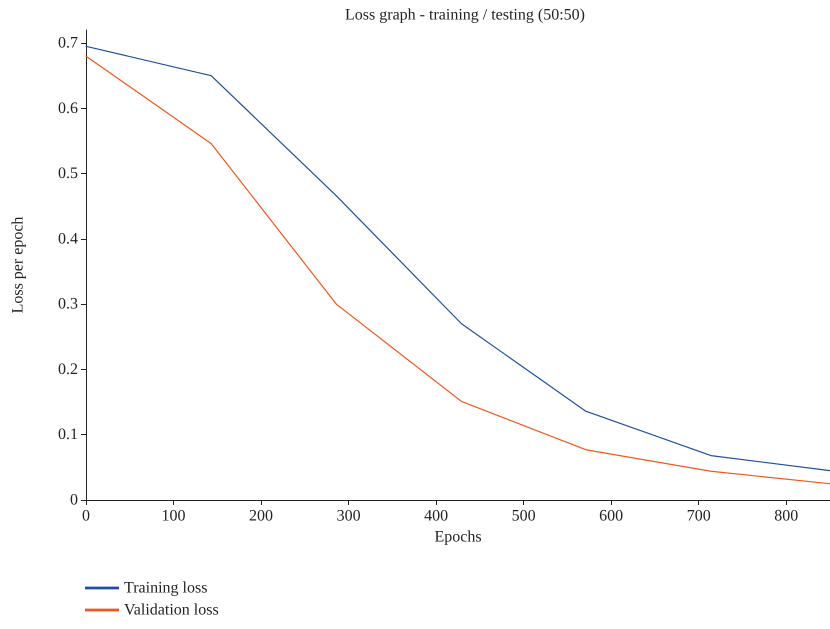  What do you see at coordinates (436, 516) in the screenshot?
I see `x-tick-label: 400` at bounding box center [436, 516].